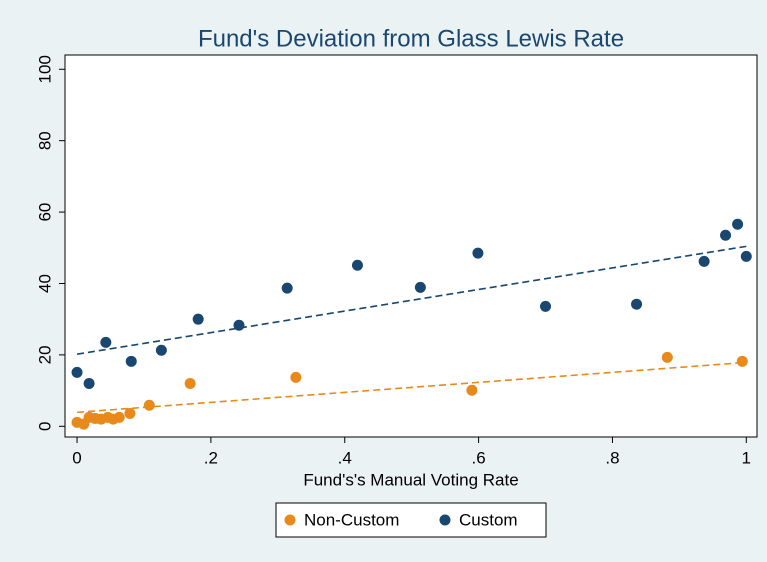  I want to click on x-axis-title: Fund's's Manual Voting Rate, so click(410, 479).